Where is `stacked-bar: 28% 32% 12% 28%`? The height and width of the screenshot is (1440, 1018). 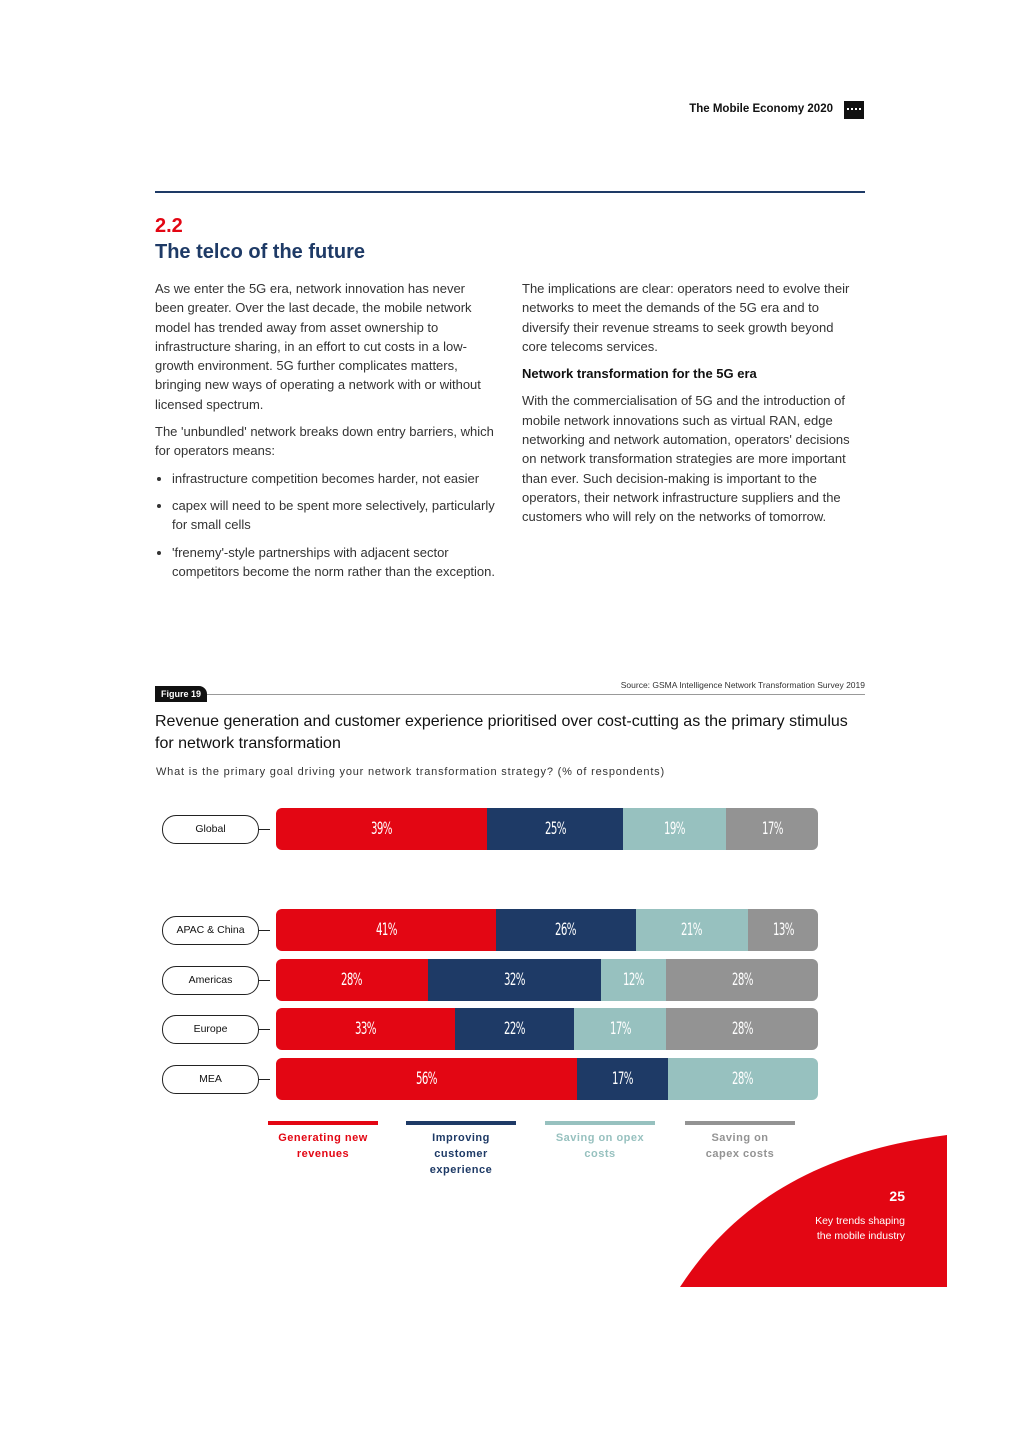 stacked-bar: 28% 32% 12% 28% is located at coordinates (547, 980).